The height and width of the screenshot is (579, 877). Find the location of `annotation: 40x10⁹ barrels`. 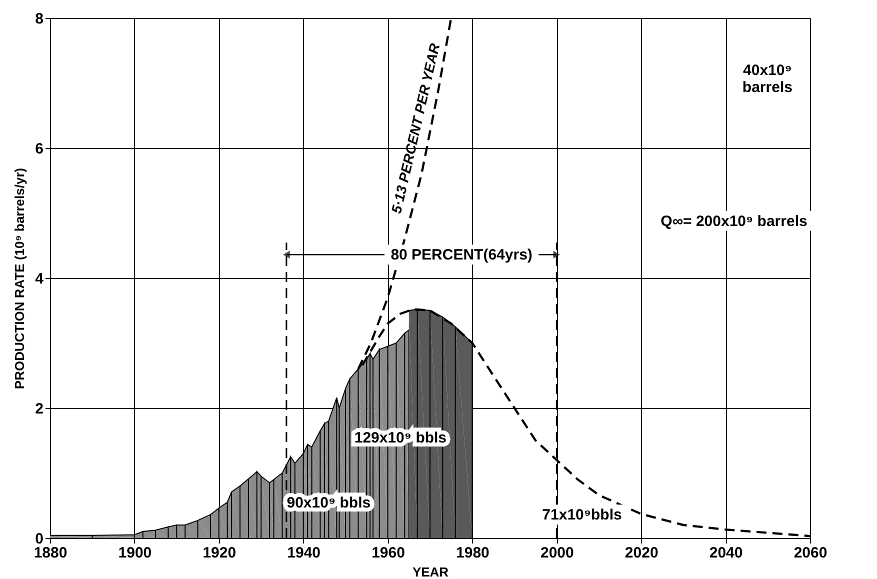

annotation: 40x10⁹ barrels is located at coordinates (767, 79).